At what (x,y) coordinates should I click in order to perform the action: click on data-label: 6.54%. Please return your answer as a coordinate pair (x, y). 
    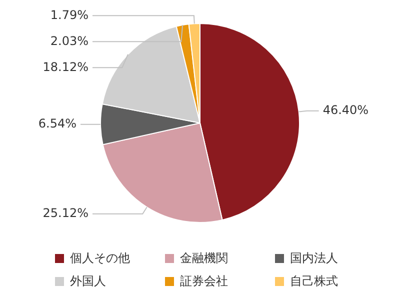
    Looking at the image, I should click on (57, 123).